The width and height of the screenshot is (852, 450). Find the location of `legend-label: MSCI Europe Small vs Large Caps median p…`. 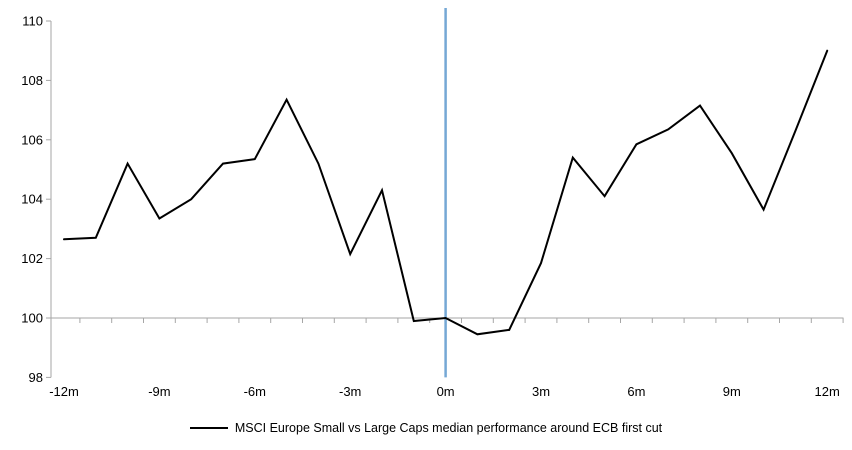

legend-label: MSCI Europe Small vs Large Caps median p… is located at coordinates (448, 428).